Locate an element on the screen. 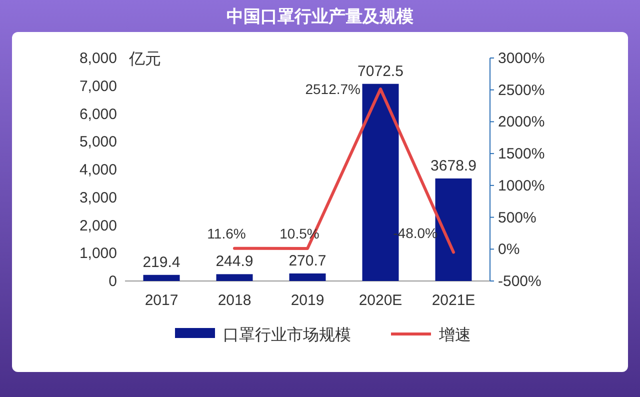 This screenshot has height=397, width=640. data-label: 3678.9 is located at coordinates (453, 165).